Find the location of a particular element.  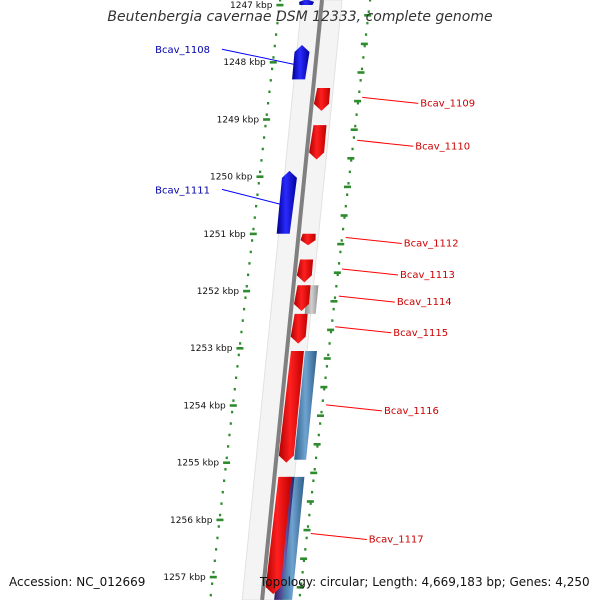

scale-label: 1249 kbp is located at coordinates (238, 120).